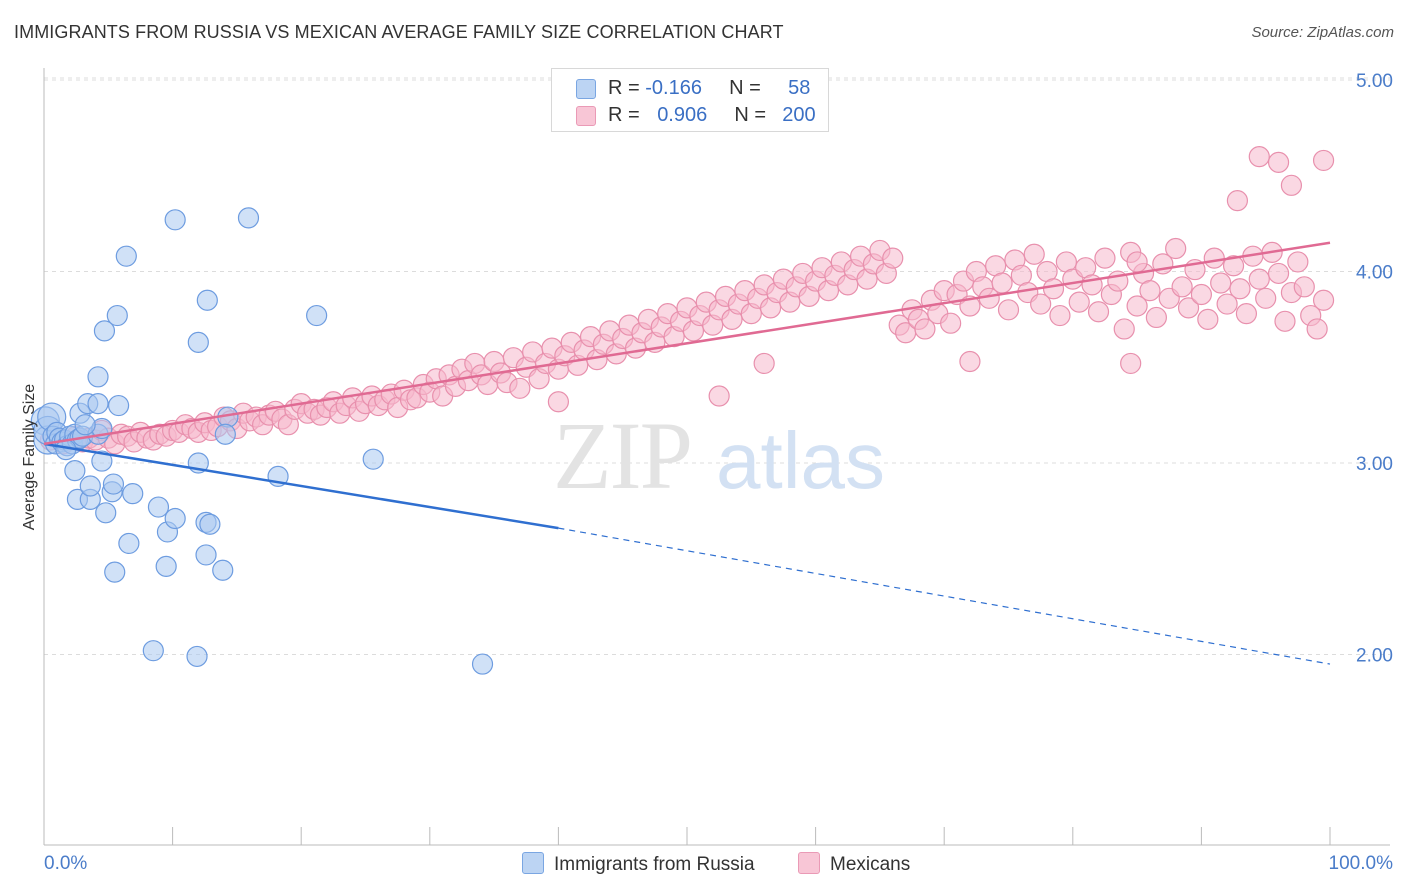  Describe the element at coordinates (586, 89) in the screenshot. I see `legend-swatch-russia` at that location.